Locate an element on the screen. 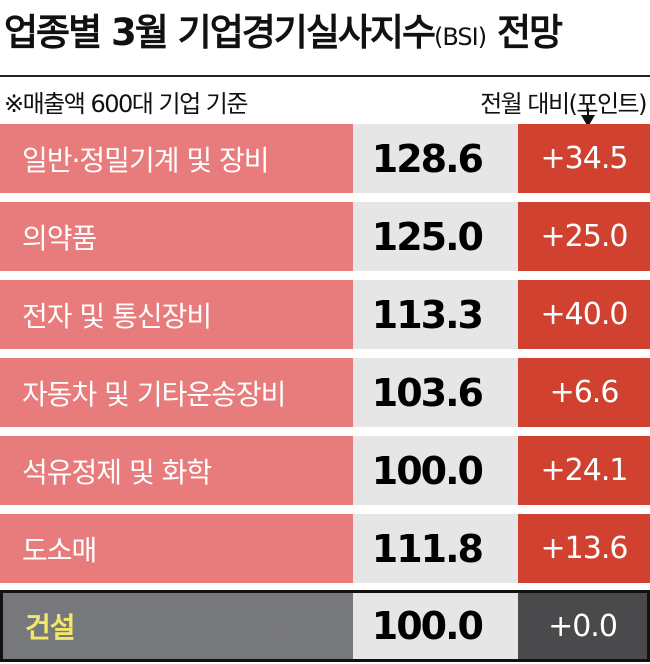 The width and height of the screenshot is (650, 664). sector-label: 석유정제 및 화학 is located at coordinates (176, 470).